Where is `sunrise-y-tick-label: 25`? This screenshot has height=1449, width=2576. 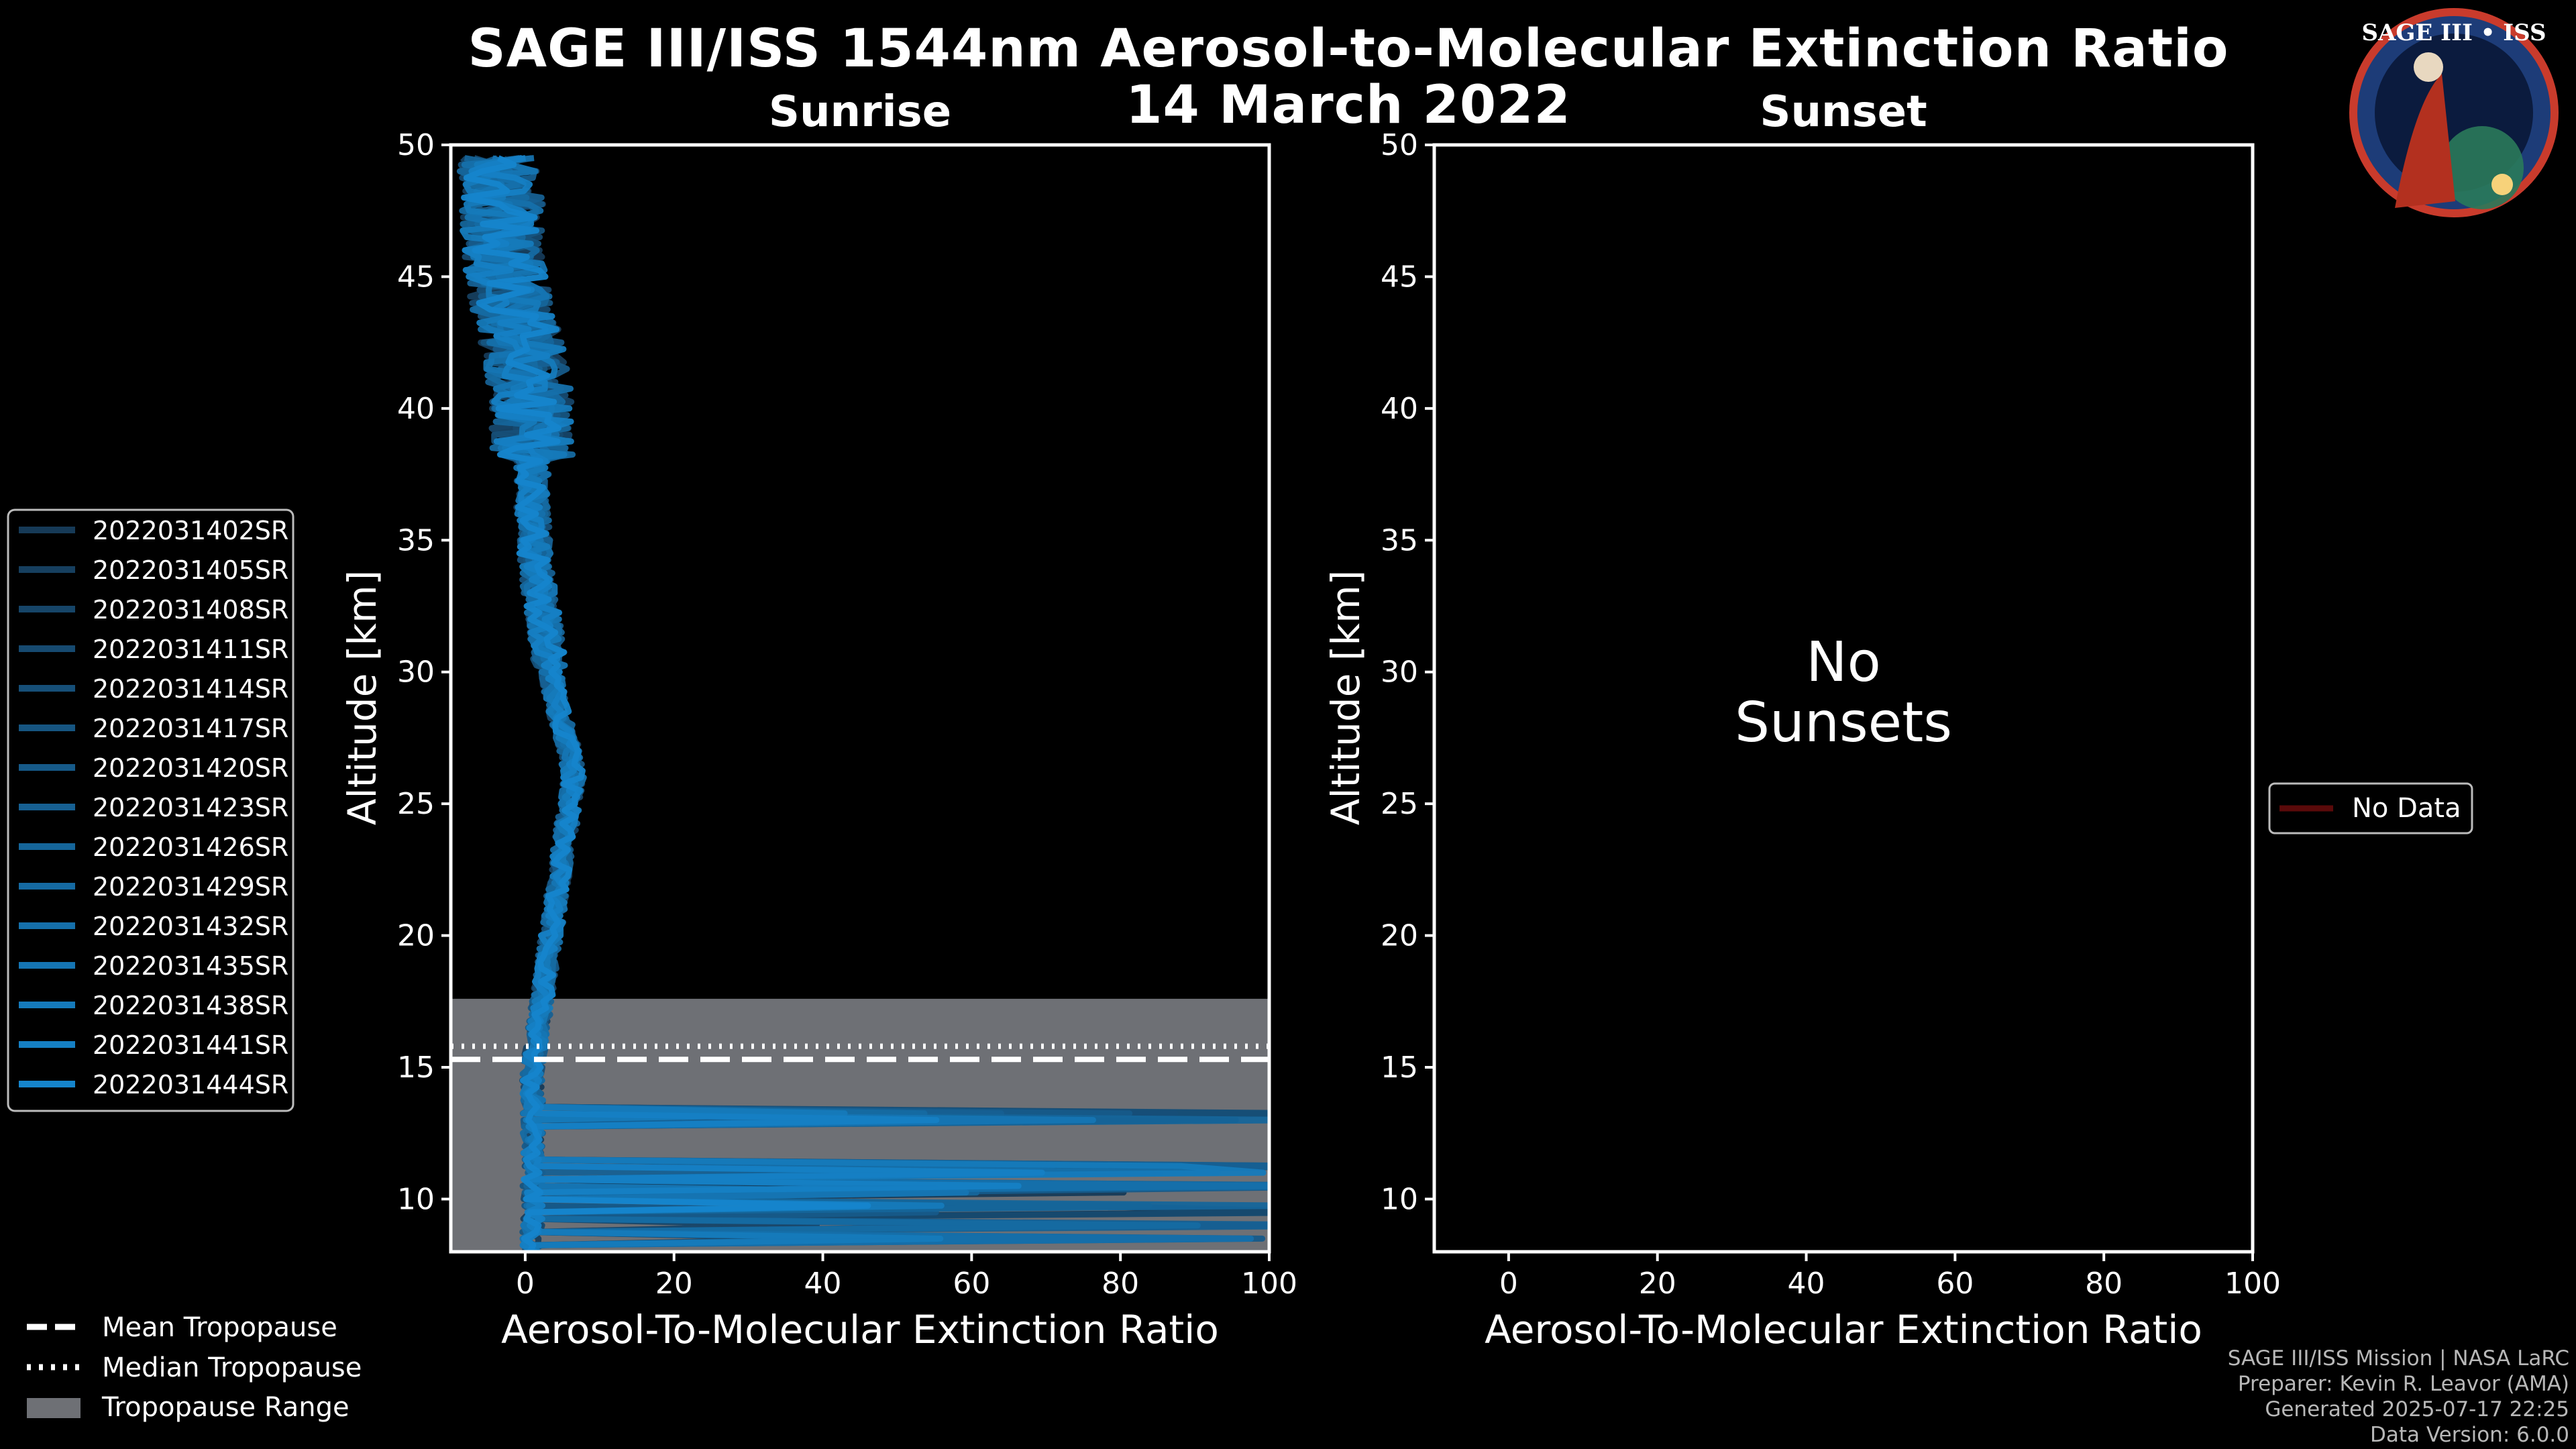
sunrise-y-tick-label: 25 is located at coordinates (416, 804).